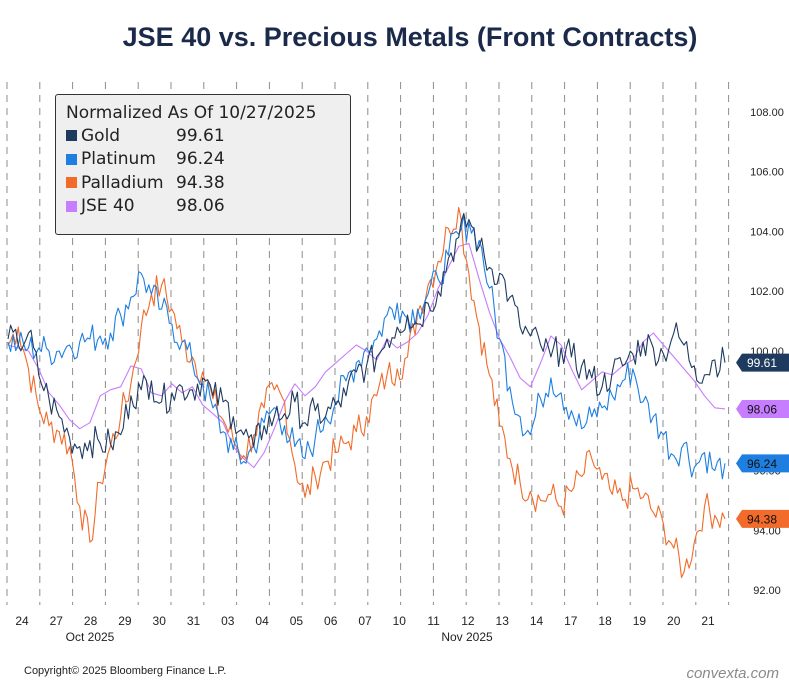 The width and height of the screenshot is (789, 689). Describe the element at coordinates (71, 159) in the screenshot. I see `legend-swatch-platinum` at that location.